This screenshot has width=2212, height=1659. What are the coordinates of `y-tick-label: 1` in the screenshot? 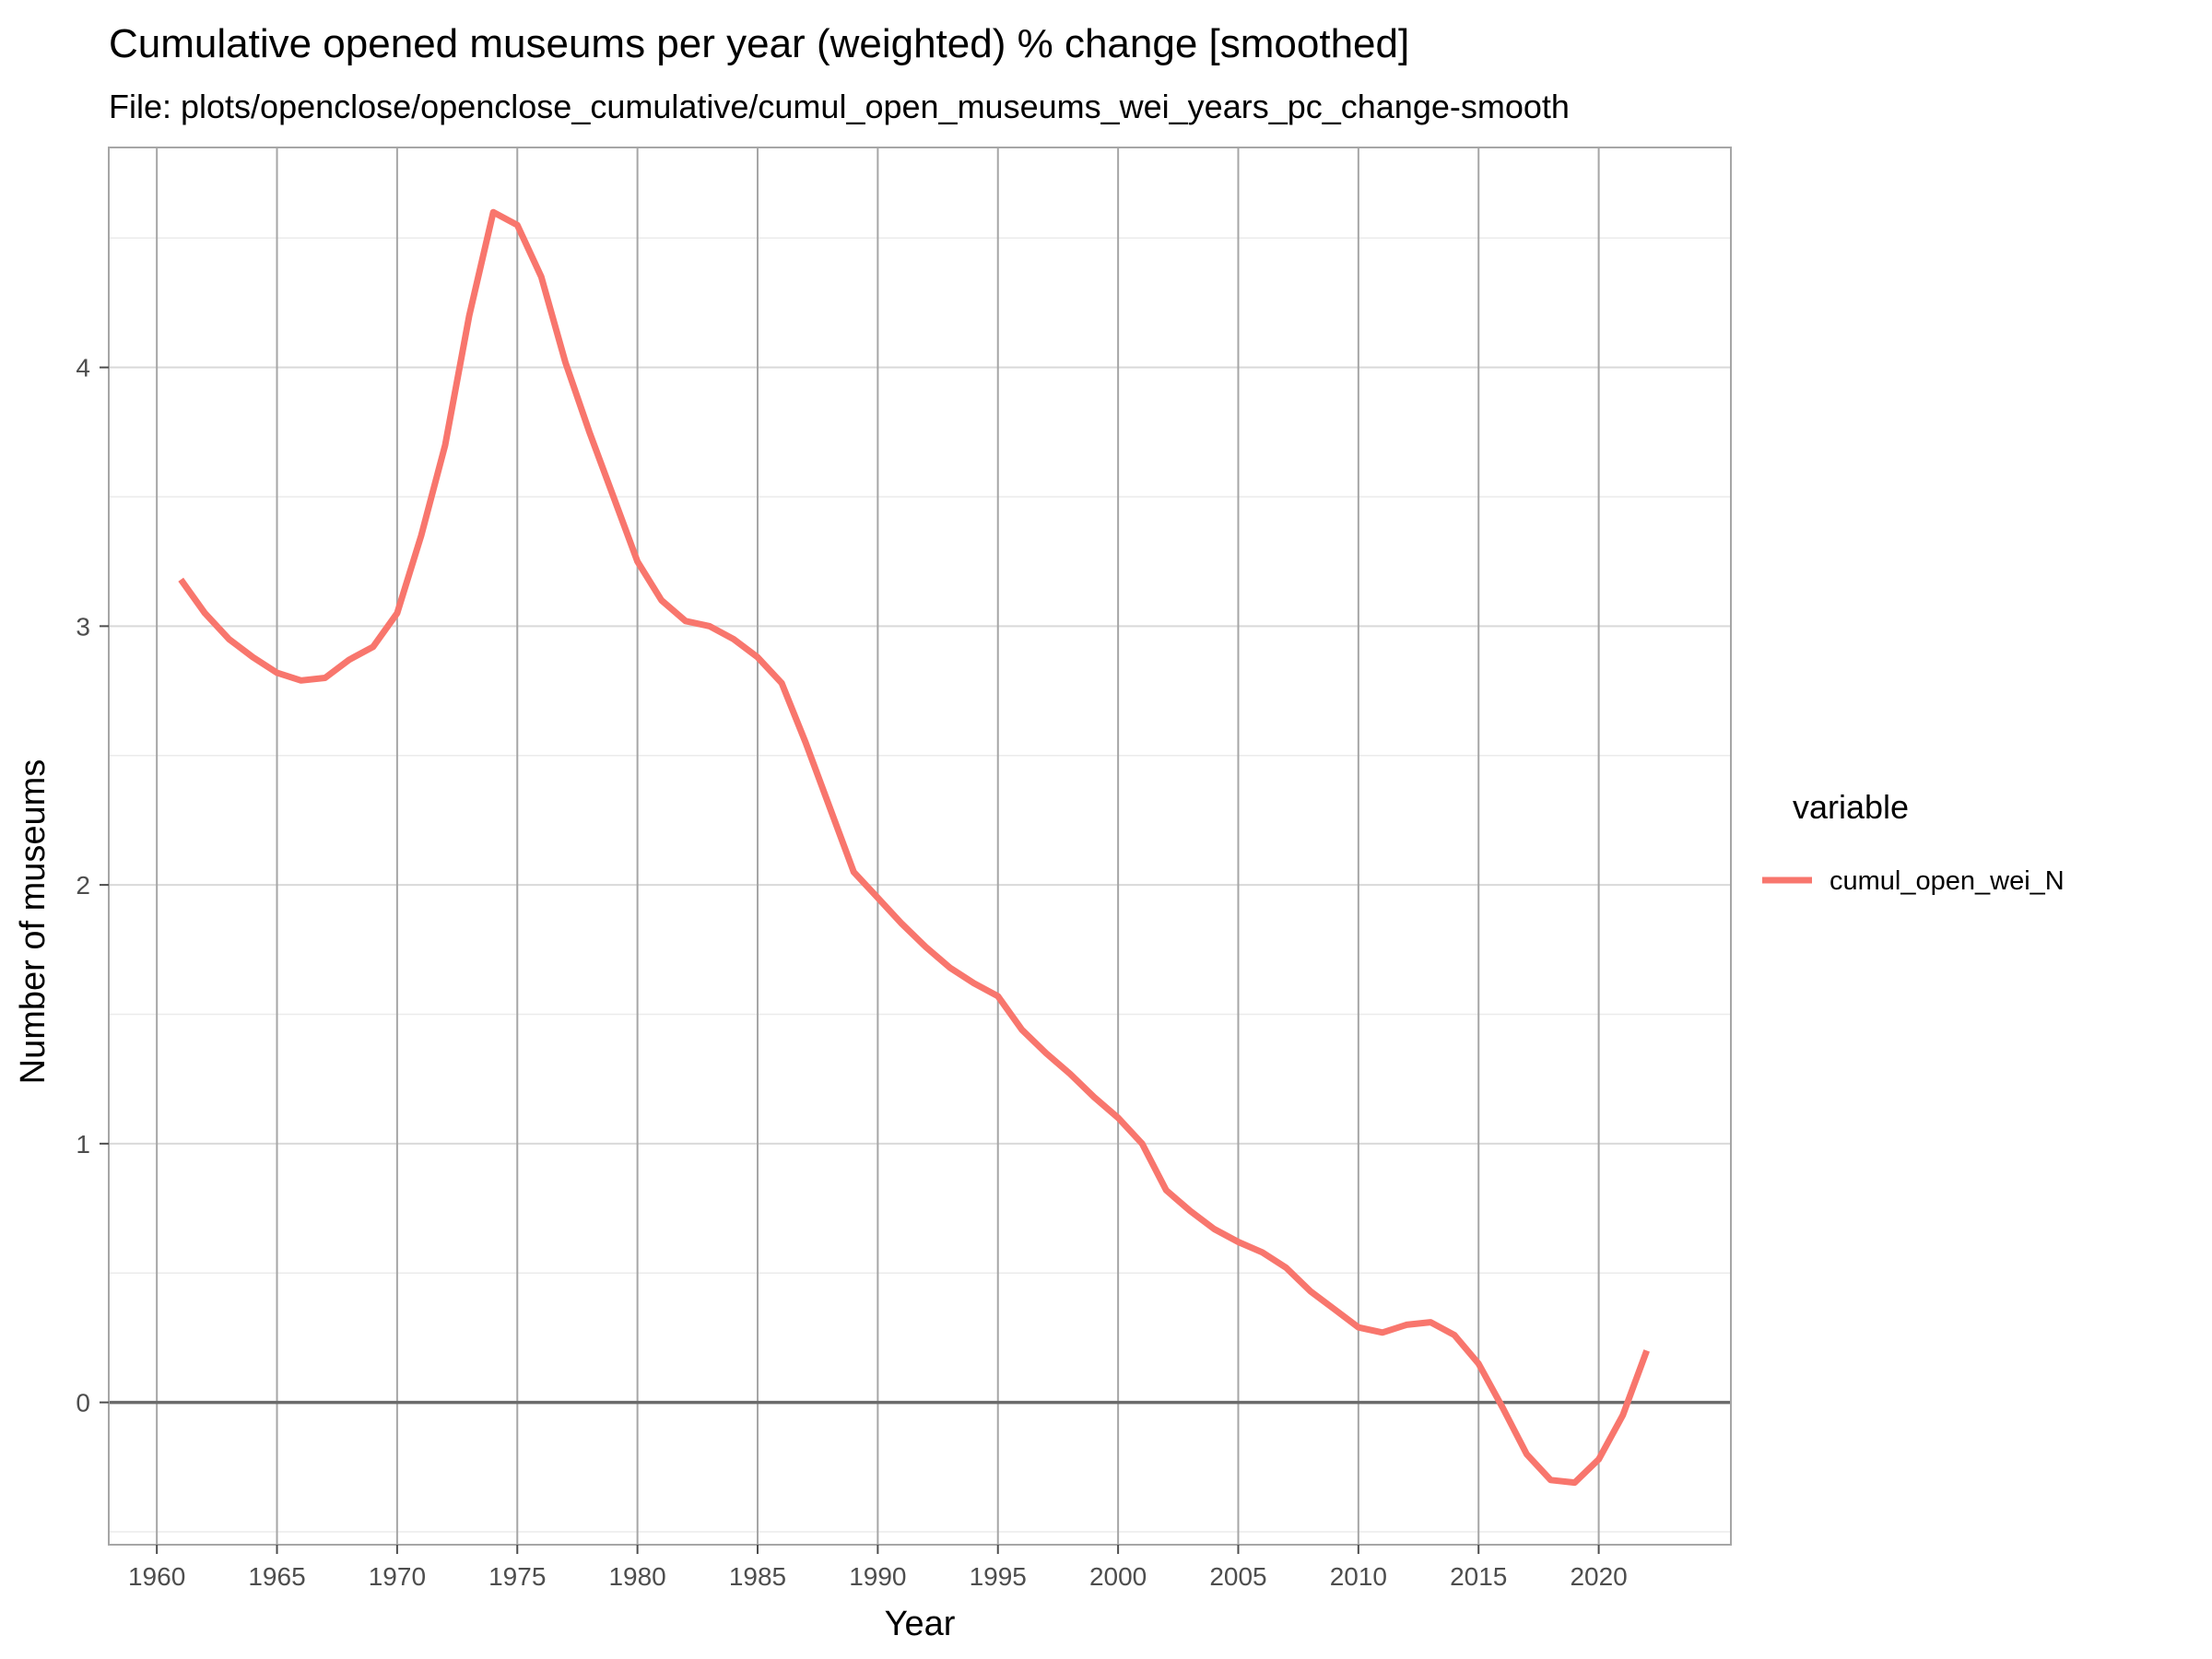 It's located at (83, 1144).